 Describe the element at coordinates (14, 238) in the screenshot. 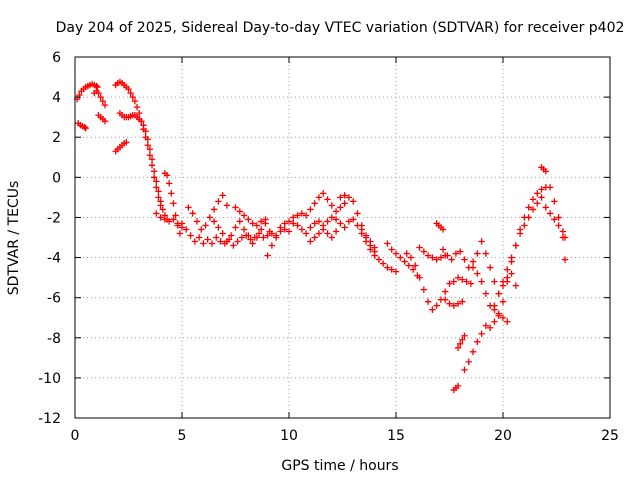

I see `y-axis-label: SDTVAR / TECUs` at that location.